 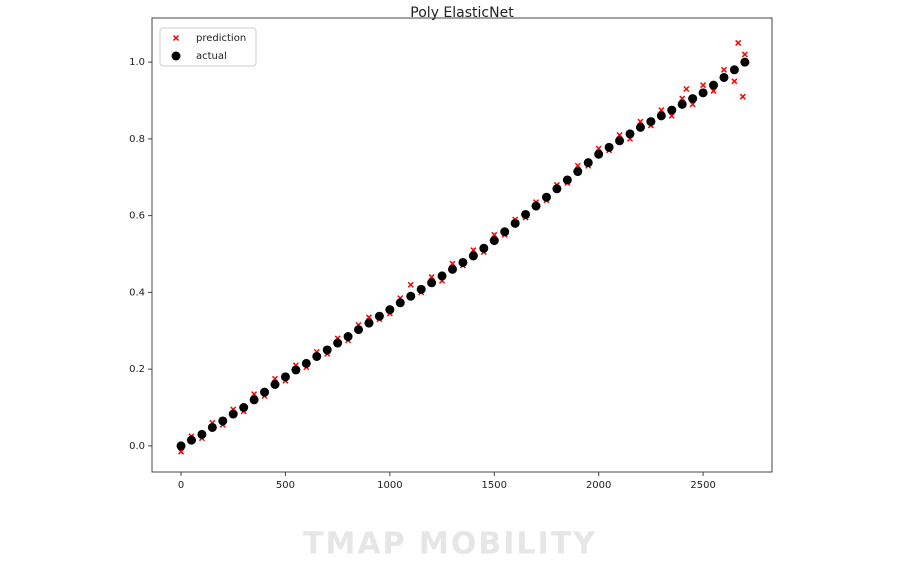 What do you see at coordinates (137, 216) in the screenshot?
I see `y-tick-label: 0.6` at bounding box center [137, 216].